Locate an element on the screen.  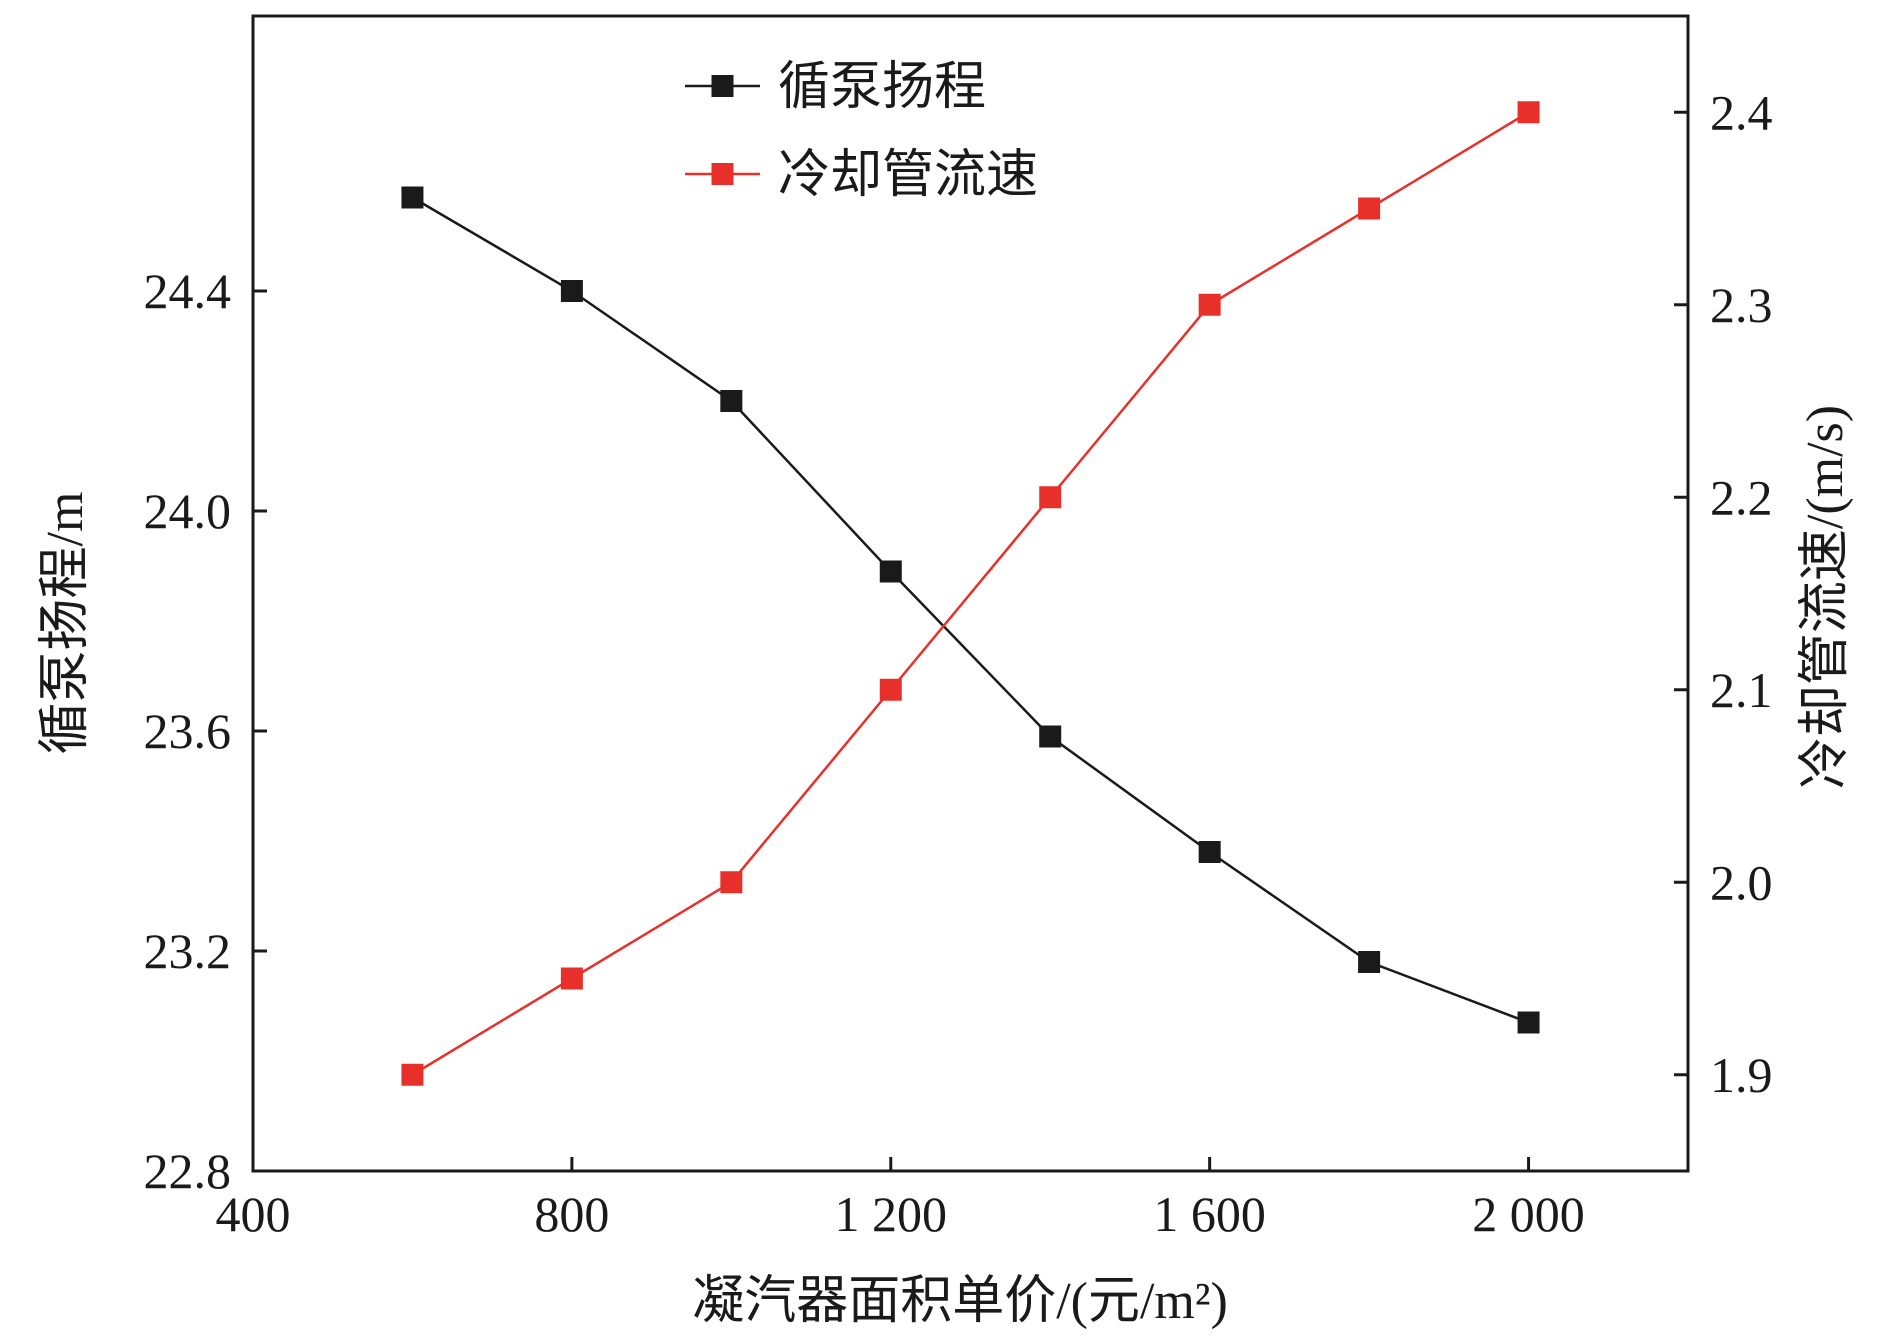
y-left-tick-label: 24.0 is located at coordinates (188, 511).